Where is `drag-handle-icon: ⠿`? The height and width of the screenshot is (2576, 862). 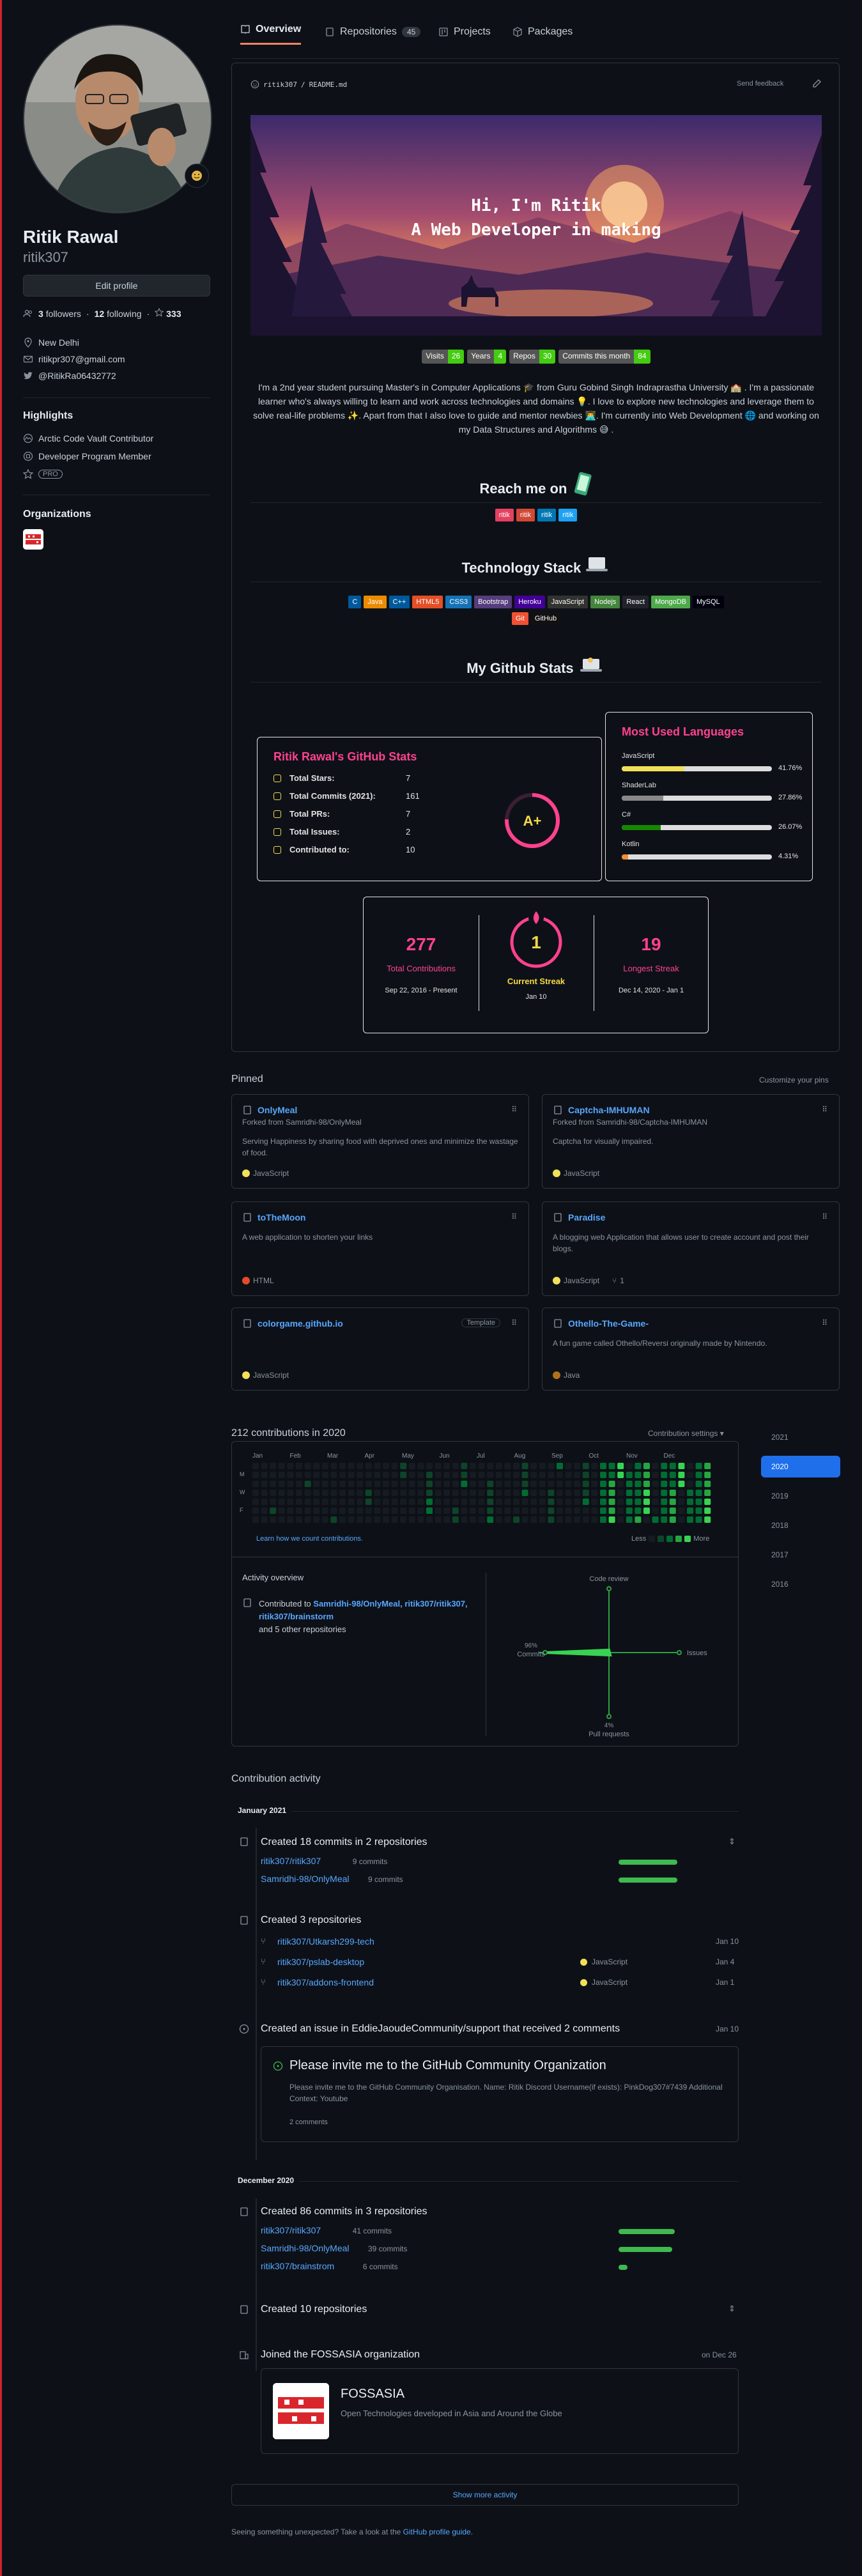 drag-handle-icon: ⠿ is located at coordinates (825, 1109).